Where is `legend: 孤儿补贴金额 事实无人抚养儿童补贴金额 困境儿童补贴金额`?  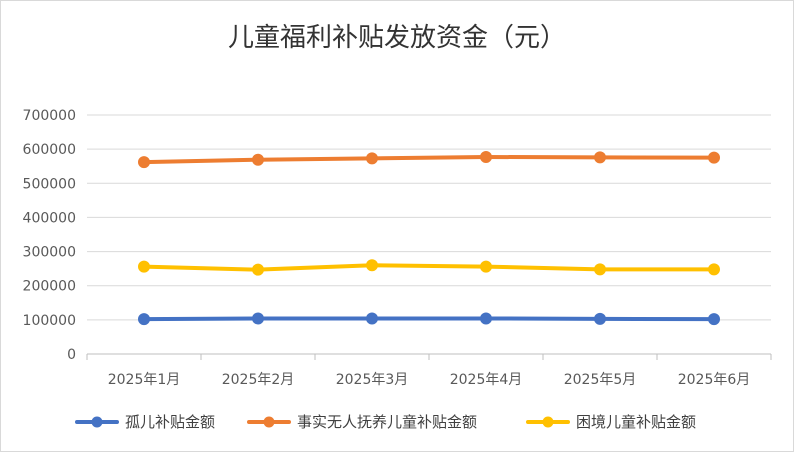 legend: 孤儿补贴金额 事实无人抚养儿童补贴金额 困境儿童补贴金额 is located at coordinates (385, 422).